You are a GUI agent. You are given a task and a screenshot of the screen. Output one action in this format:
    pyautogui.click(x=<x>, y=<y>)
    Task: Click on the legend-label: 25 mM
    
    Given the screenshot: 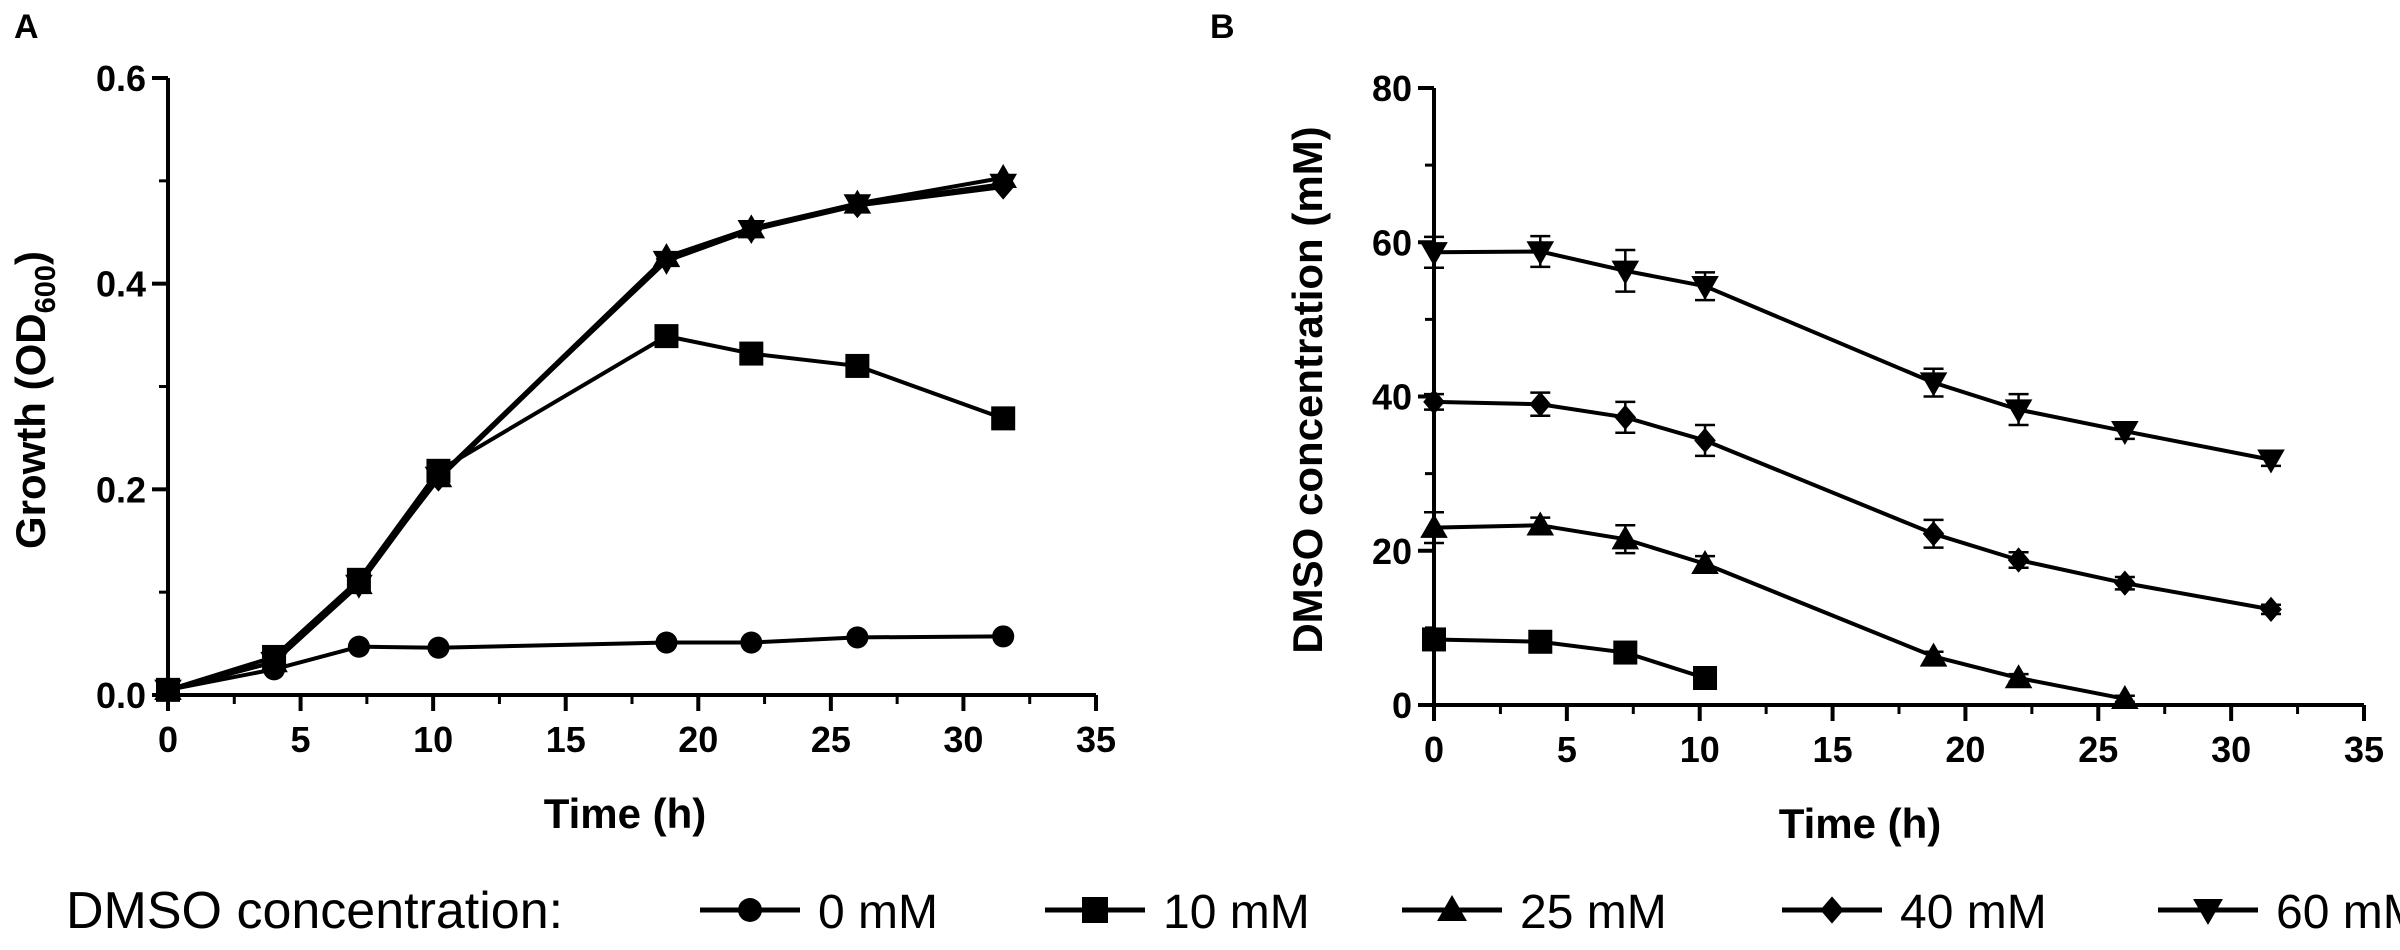 What is the action you would take?
    pyautogui.click(x=1593, y=912)
    